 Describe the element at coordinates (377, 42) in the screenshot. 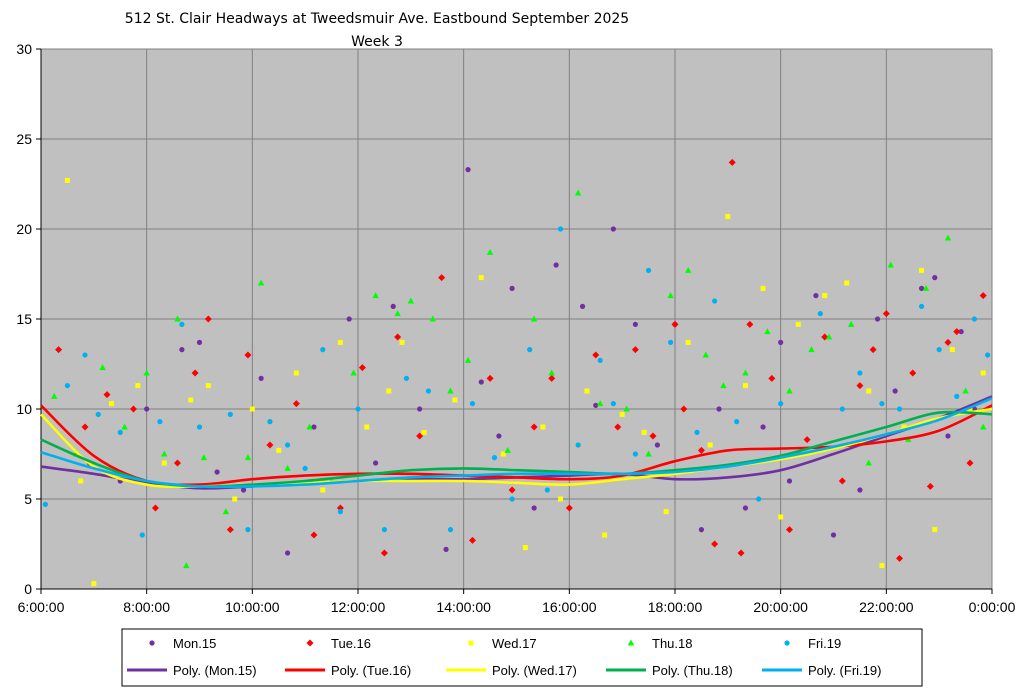

I see `chart-subtitle: Week 3` at that location.